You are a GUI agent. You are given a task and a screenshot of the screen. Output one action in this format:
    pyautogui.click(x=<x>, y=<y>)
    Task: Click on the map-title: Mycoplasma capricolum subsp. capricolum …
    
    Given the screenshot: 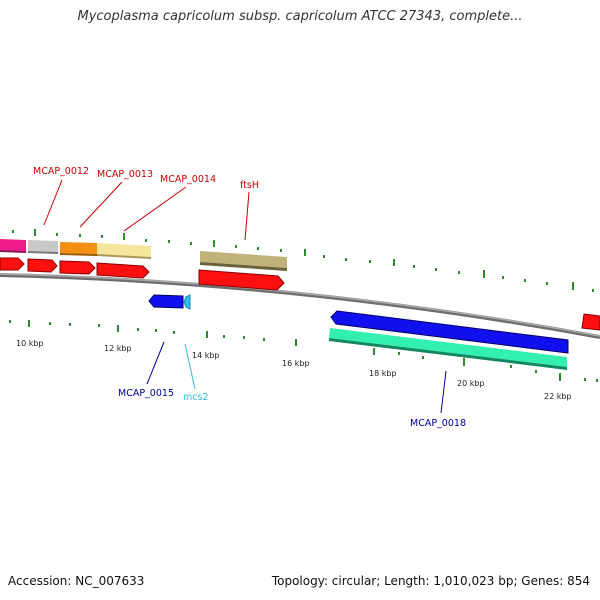 What is the action you would take?
    pyautogui.click(x=300, y=16)
    